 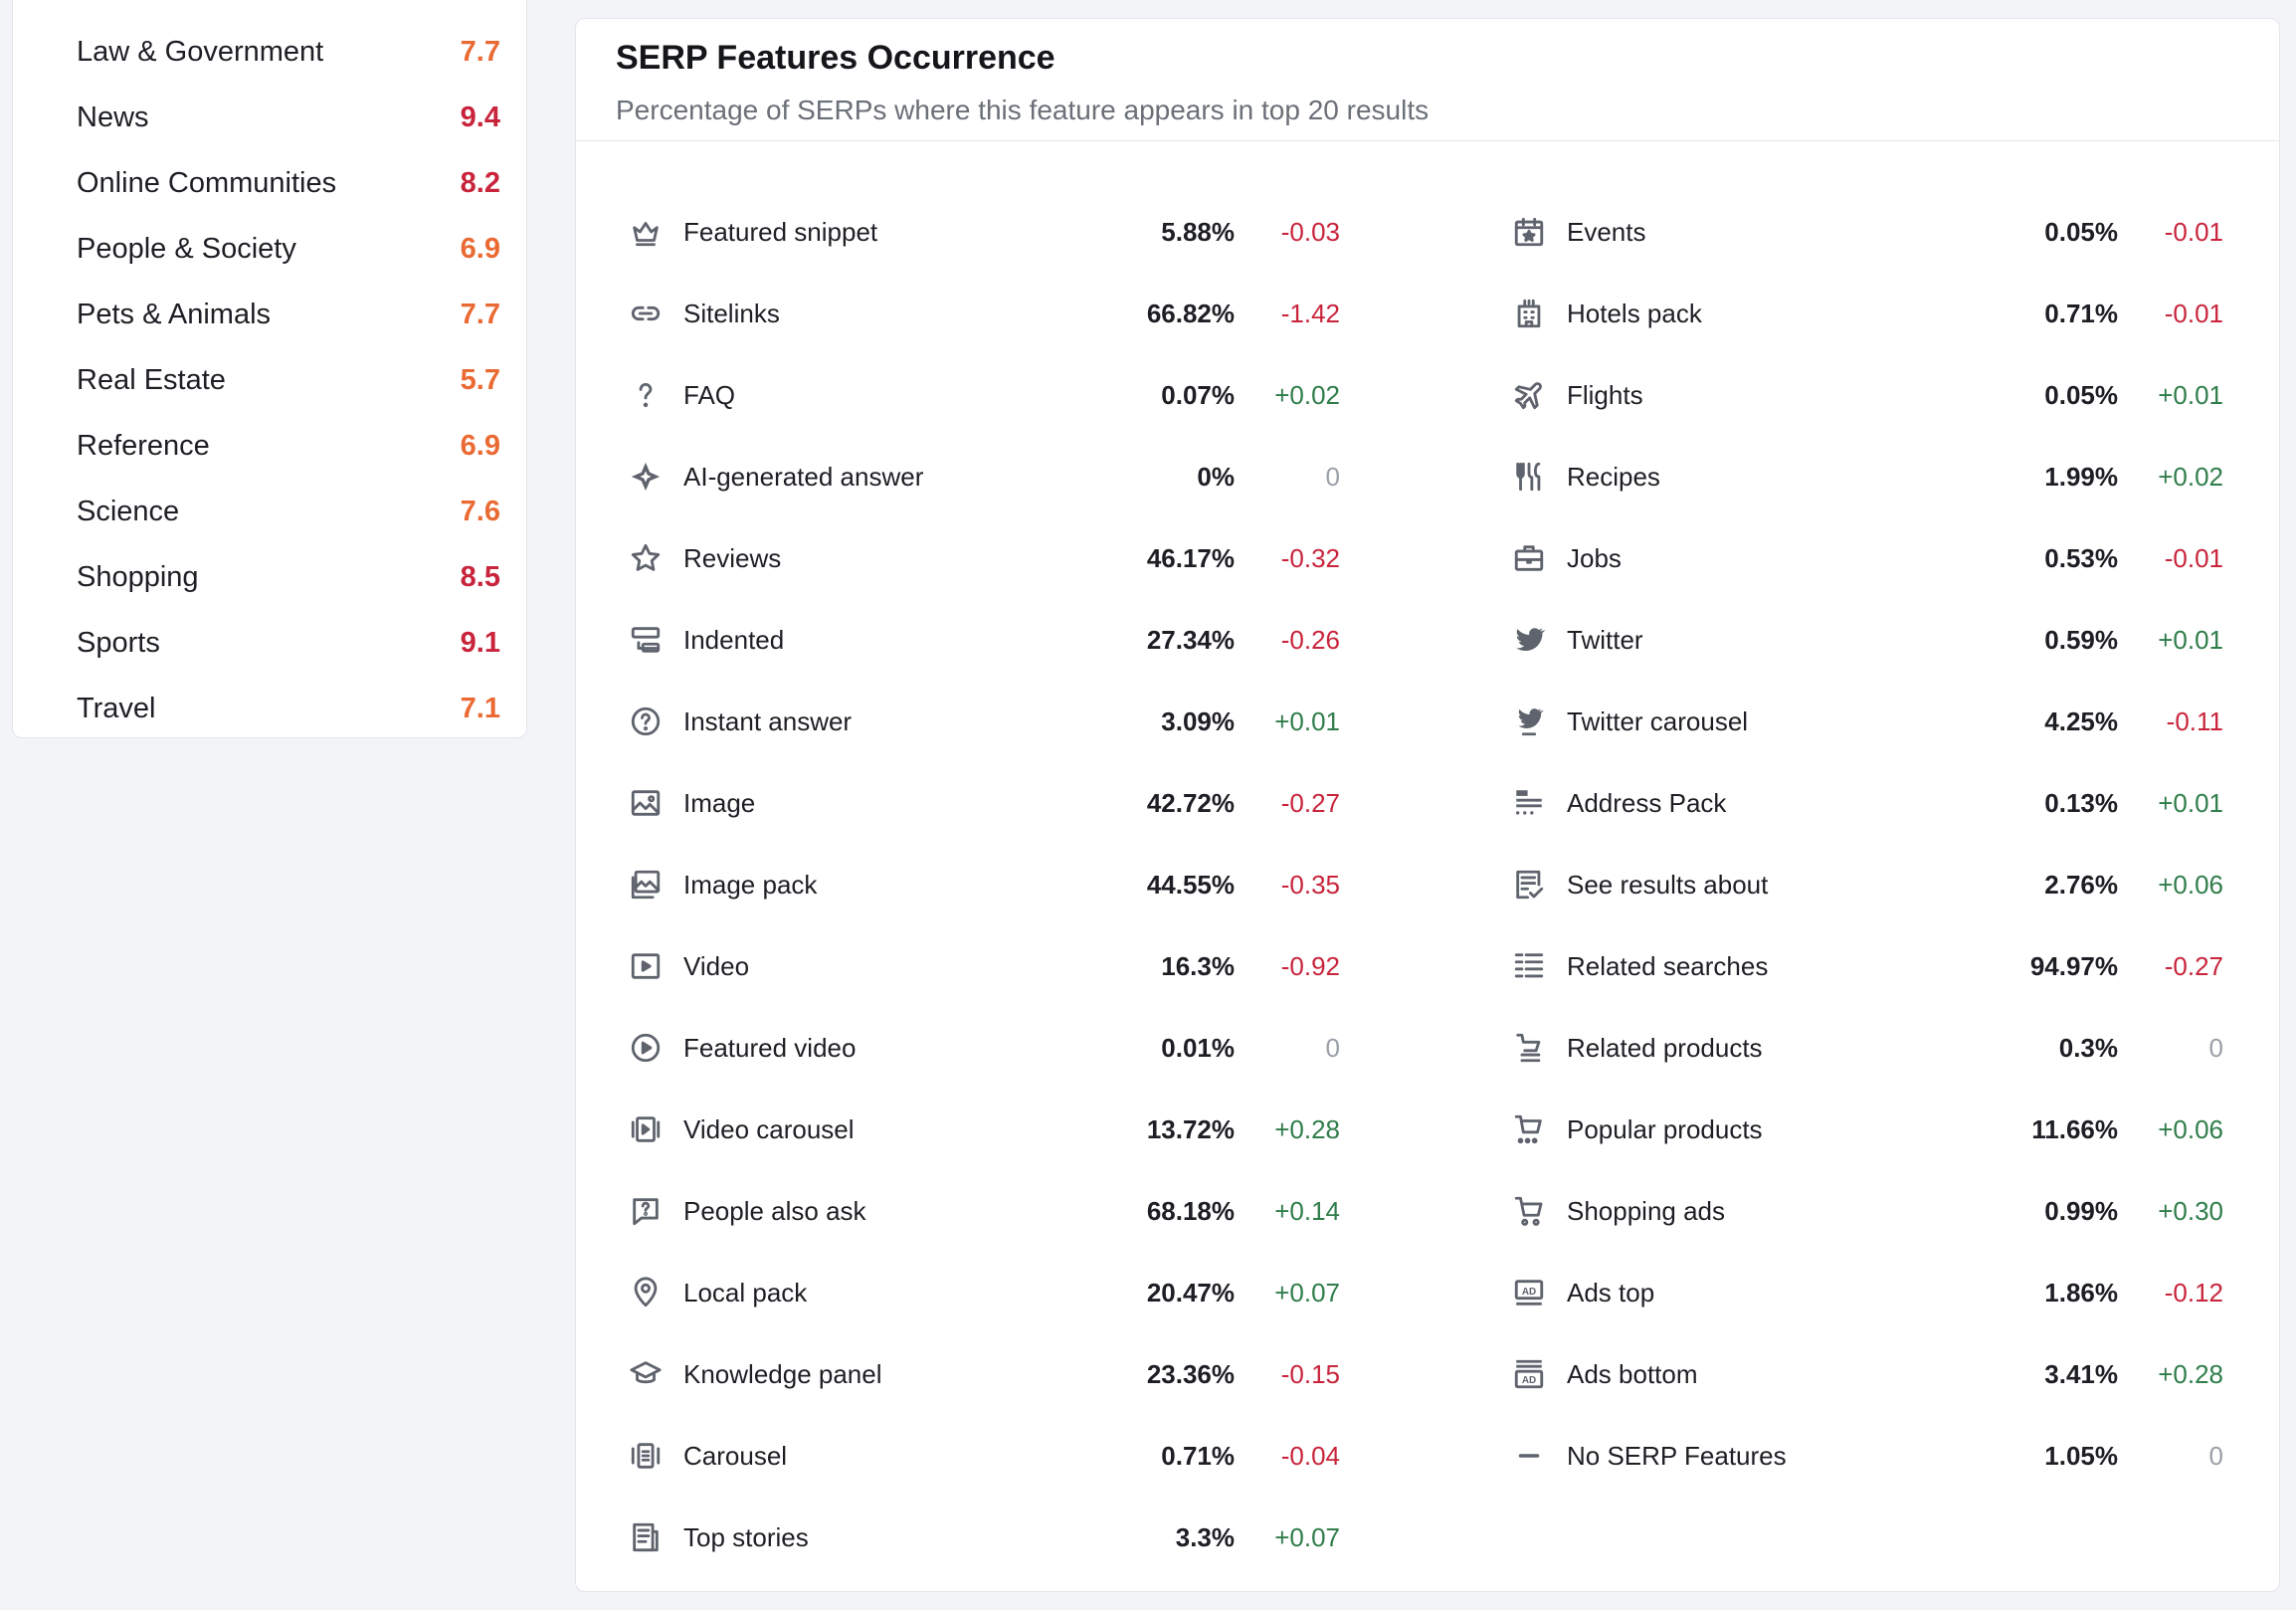 What do you see at coordinates (1310, 885) in the screenshot?
I see `feature-change: -0.35` at bounding box center [1310, 885].